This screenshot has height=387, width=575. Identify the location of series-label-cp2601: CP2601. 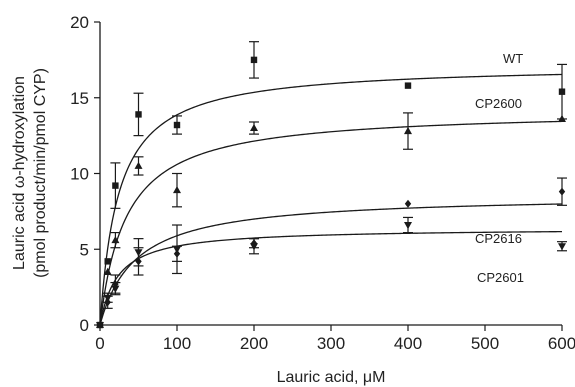
(500, 277).